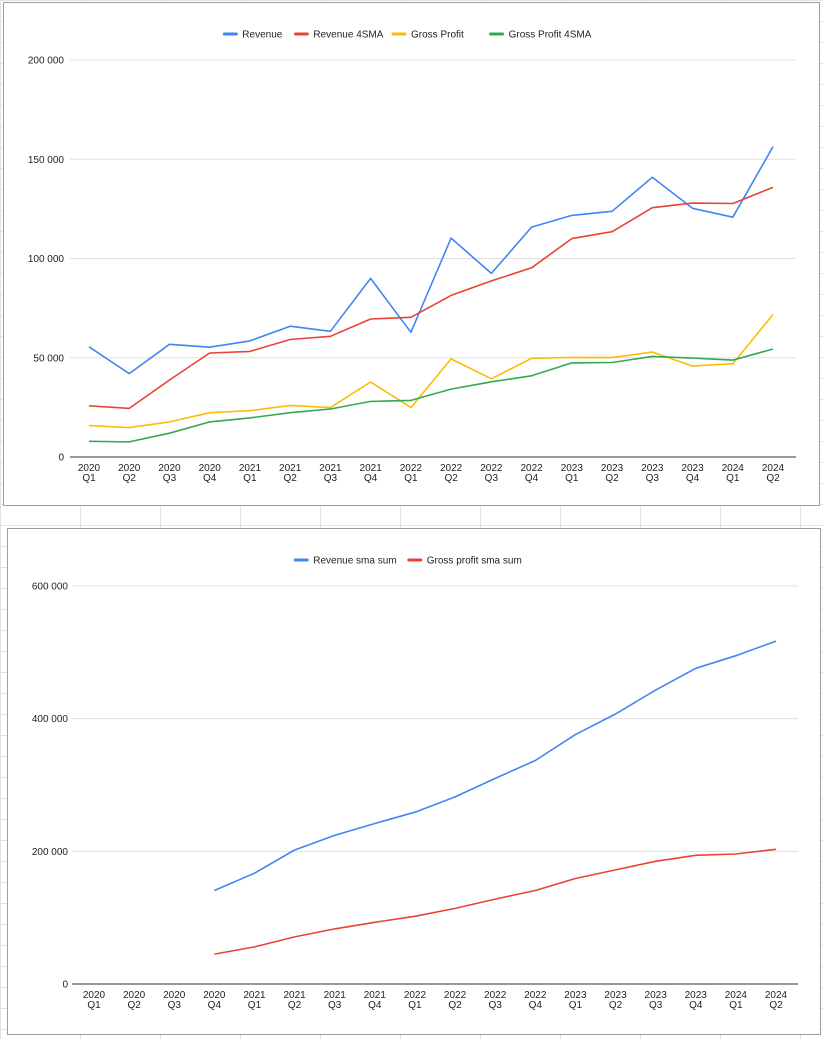  I want to click on chart1-ytick-label: 0, so click(61, 458).